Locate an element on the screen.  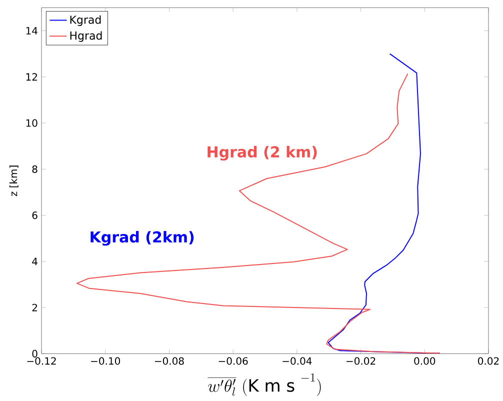
x-tick-label: −0.12 is located at coordinates (41, 361).